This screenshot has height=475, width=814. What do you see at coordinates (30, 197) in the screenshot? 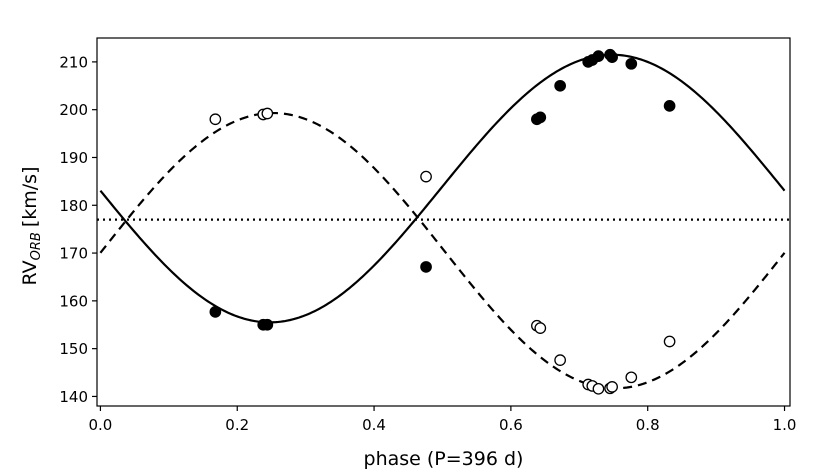
I see `y-axis-label-unit: [km/s]` at bounding box center [30, 197].